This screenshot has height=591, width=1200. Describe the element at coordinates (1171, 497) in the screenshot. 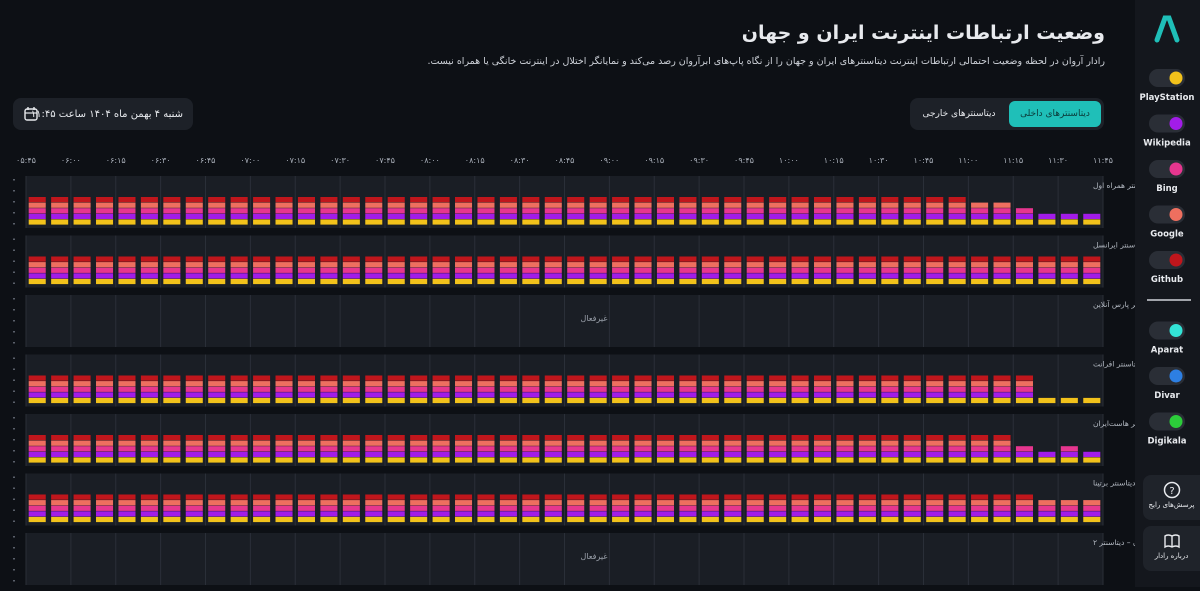

I see `help-button: ? پرسش‌های رایج` at that location.